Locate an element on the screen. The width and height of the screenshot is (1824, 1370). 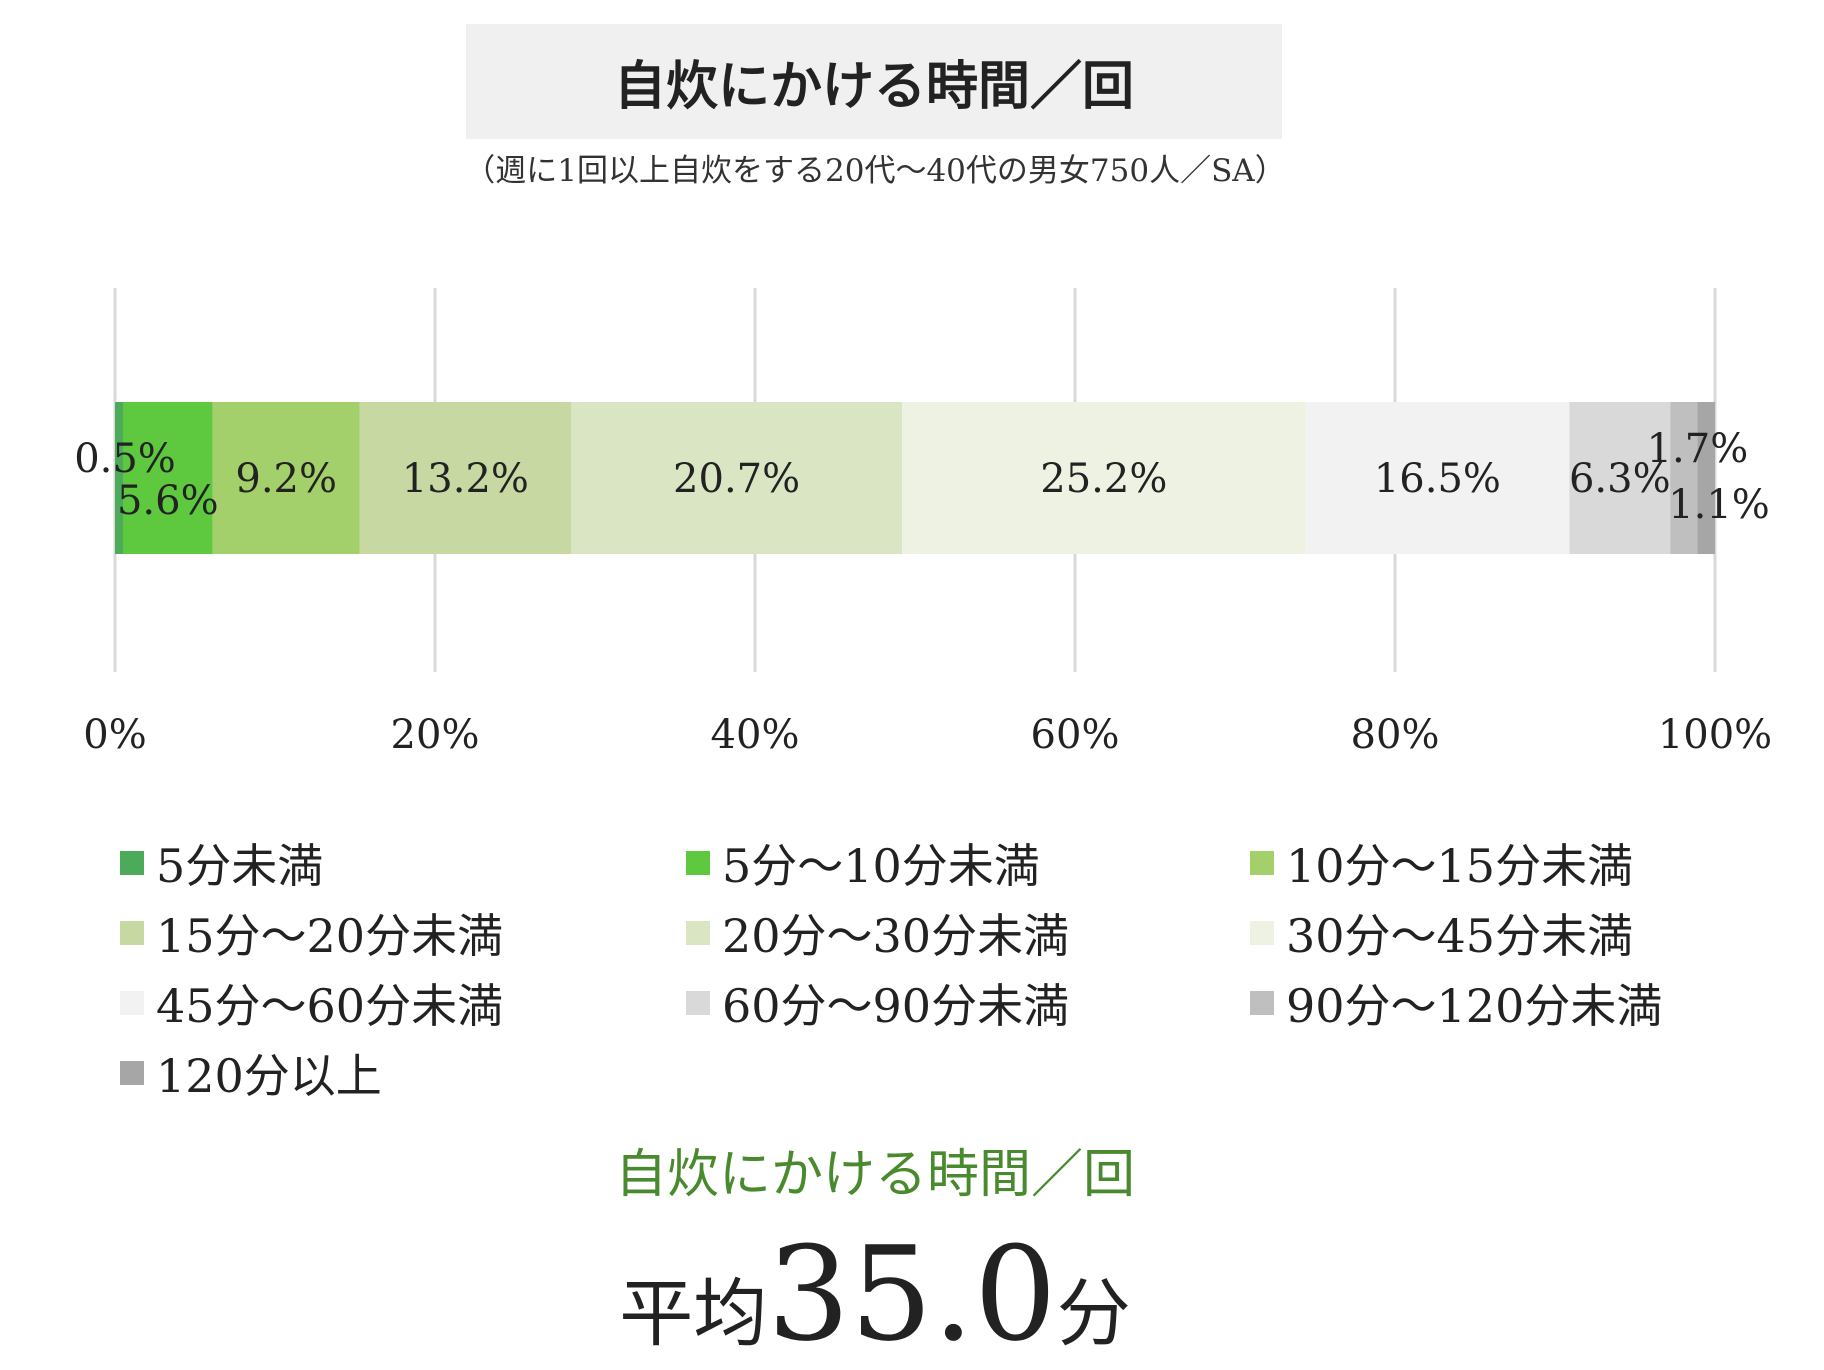
data-label: 25.2% is located at coordinates (1103, 479).